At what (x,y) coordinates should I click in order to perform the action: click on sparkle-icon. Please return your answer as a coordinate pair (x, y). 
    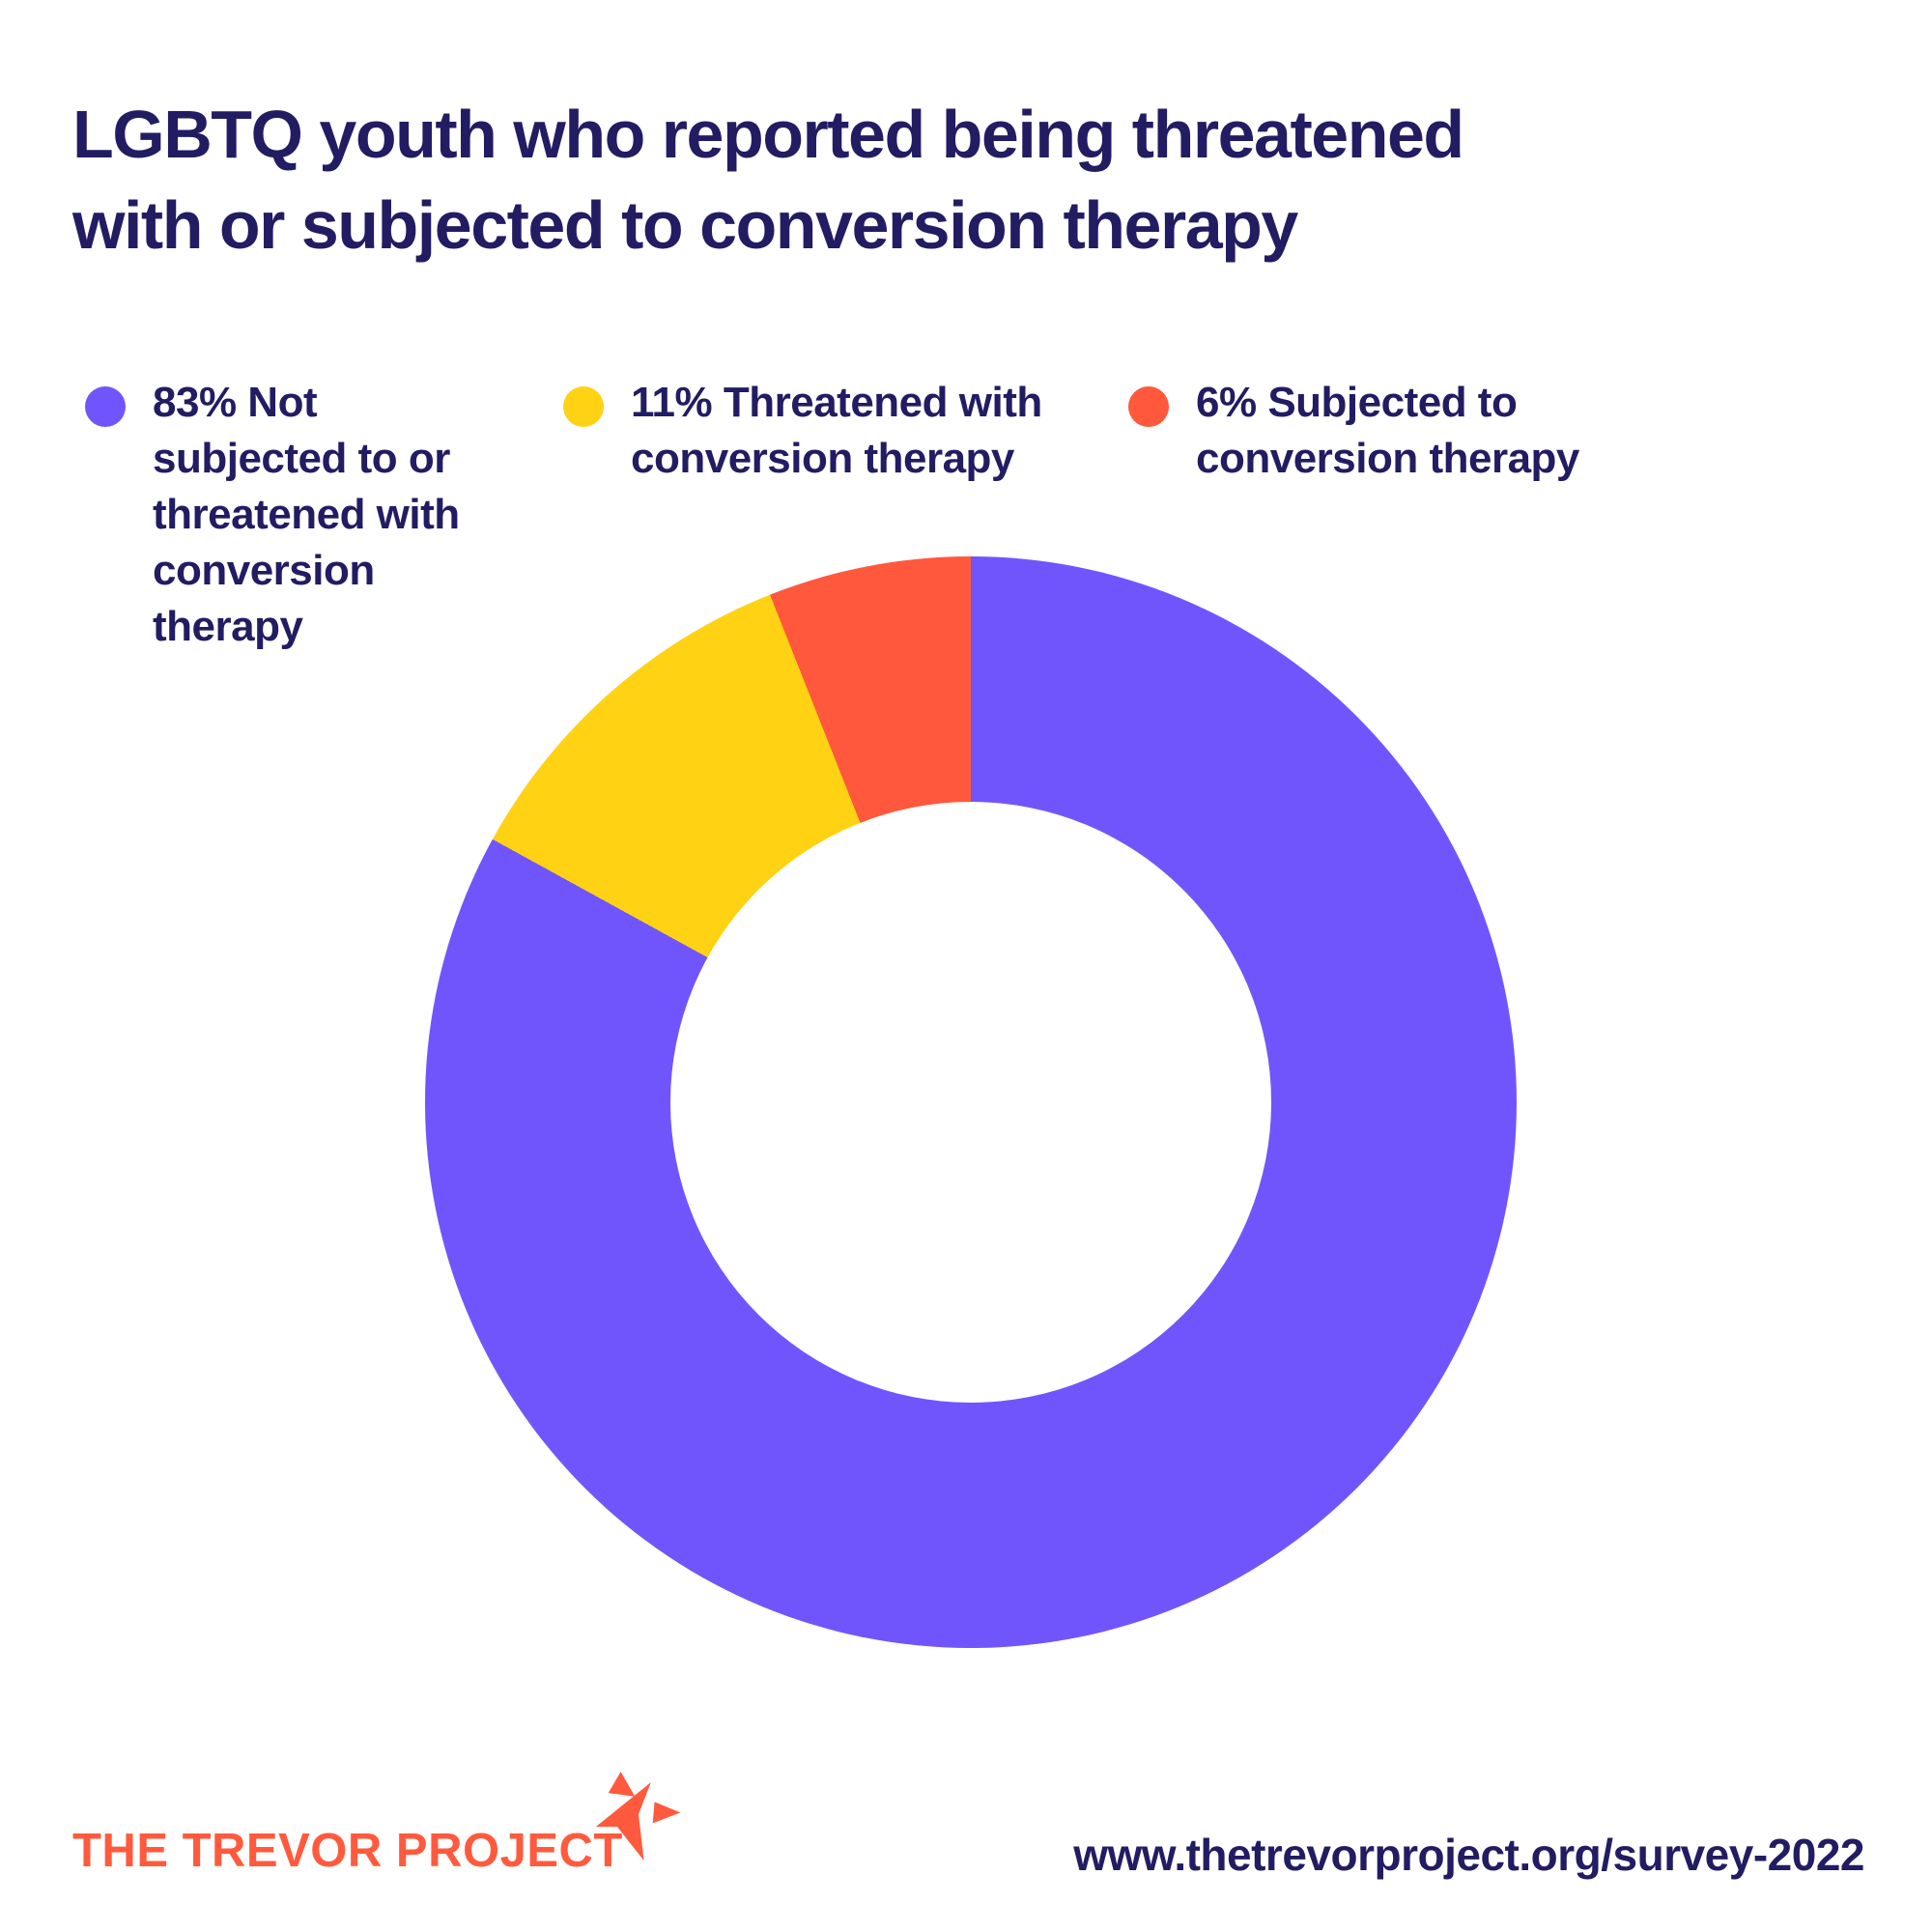
    Looking at the image, I should click on (638, 1816).